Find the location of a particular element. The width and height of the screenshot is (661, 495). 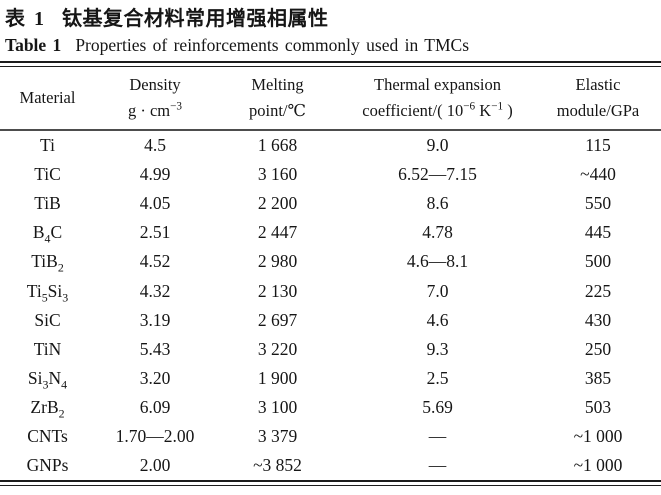

column-header-elastic-module: Elastic module/GPa is located at coordinates (598, 99).